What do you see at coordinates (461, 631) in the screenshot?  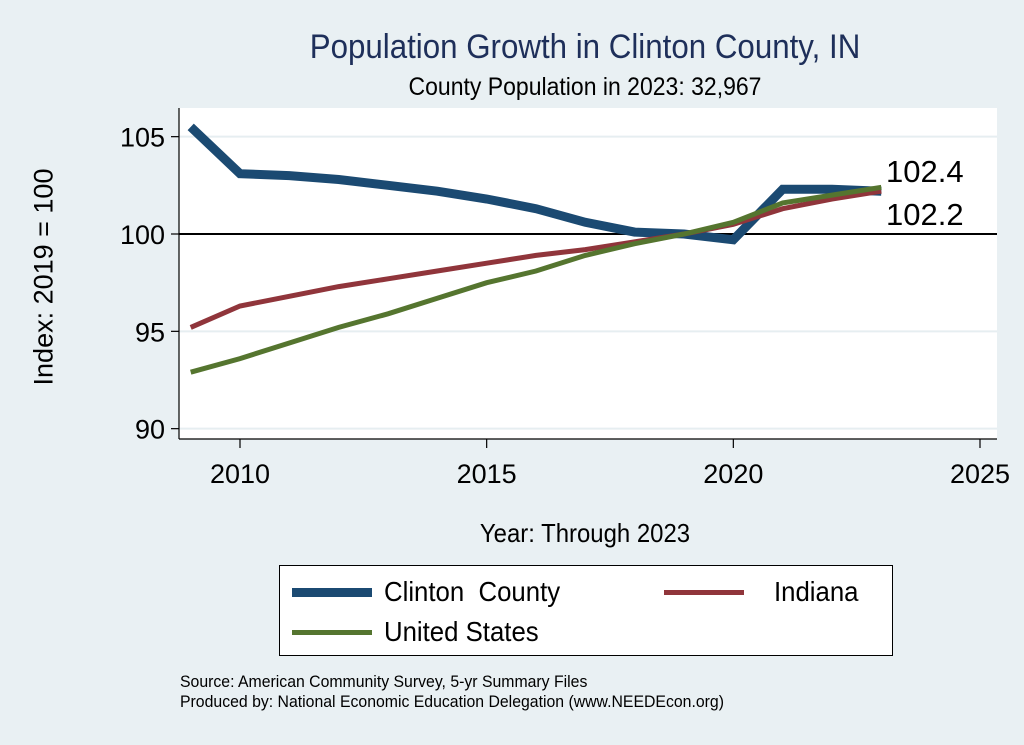 I see `legend-label: United States` at bounding box center [461, 631].